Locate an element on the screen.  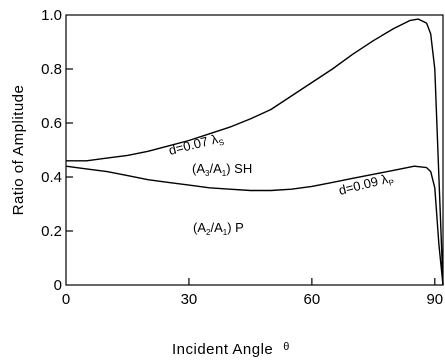
y-axis-ticks: 0 0.2 0.4 0.6 0.8 1.0 is located at coordinates (57, 150).